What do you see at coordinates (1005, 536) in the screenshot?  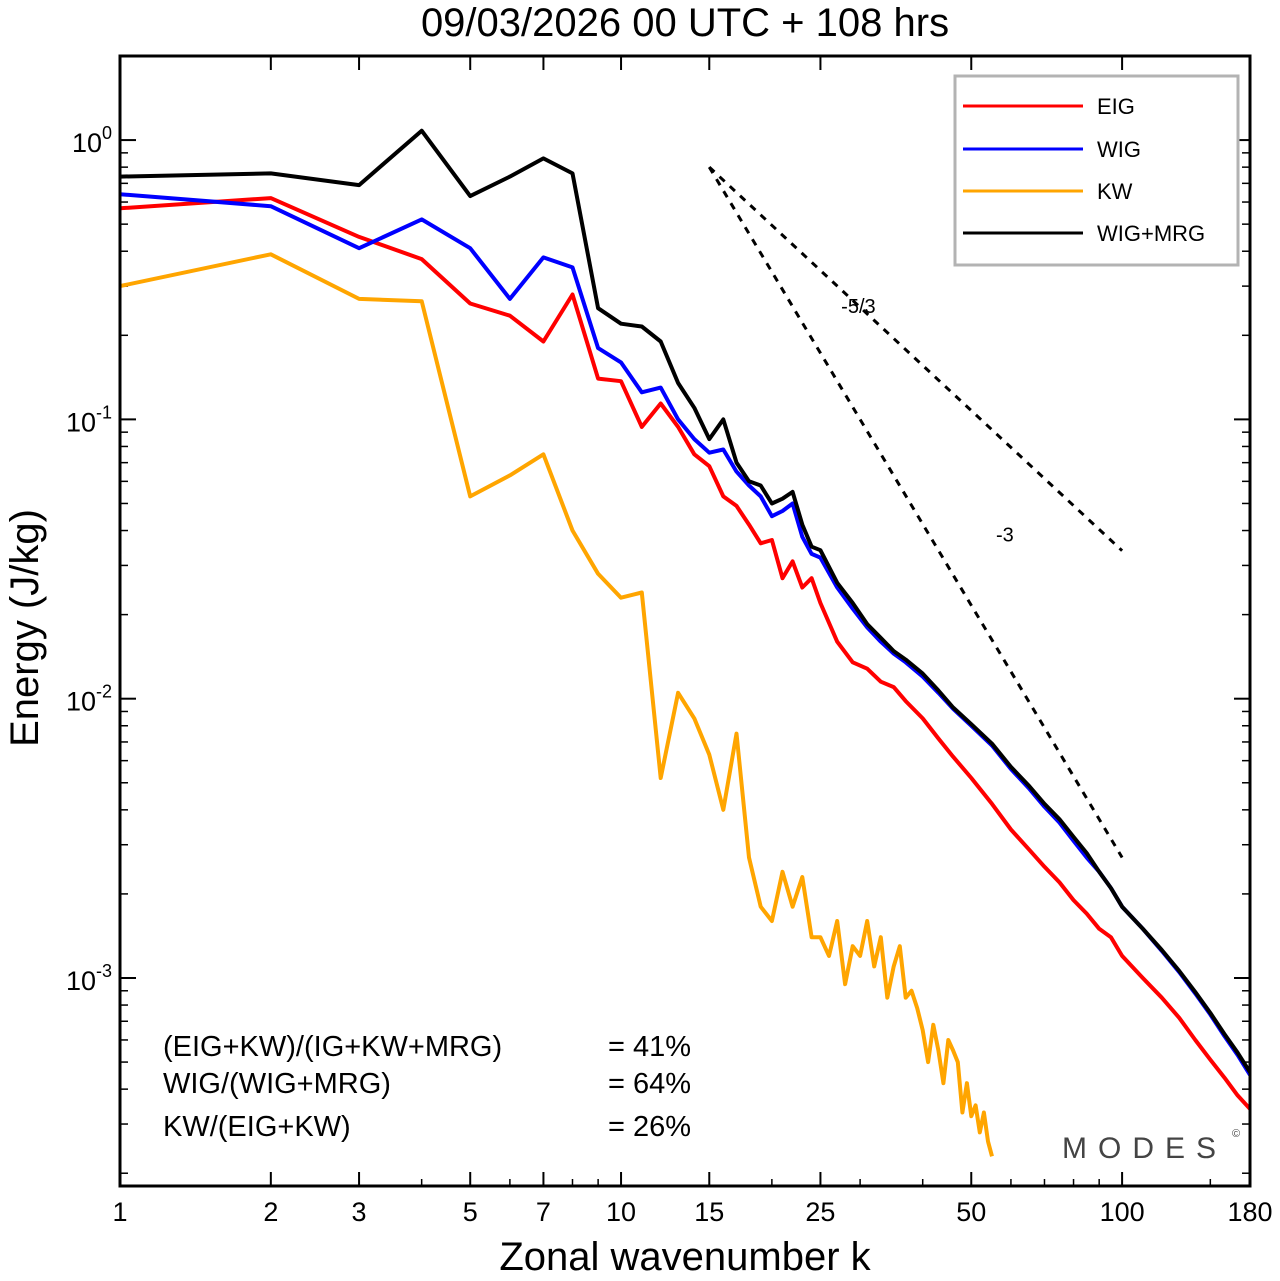 I see `slope-label: -3` at bounding box center [1005, 536].